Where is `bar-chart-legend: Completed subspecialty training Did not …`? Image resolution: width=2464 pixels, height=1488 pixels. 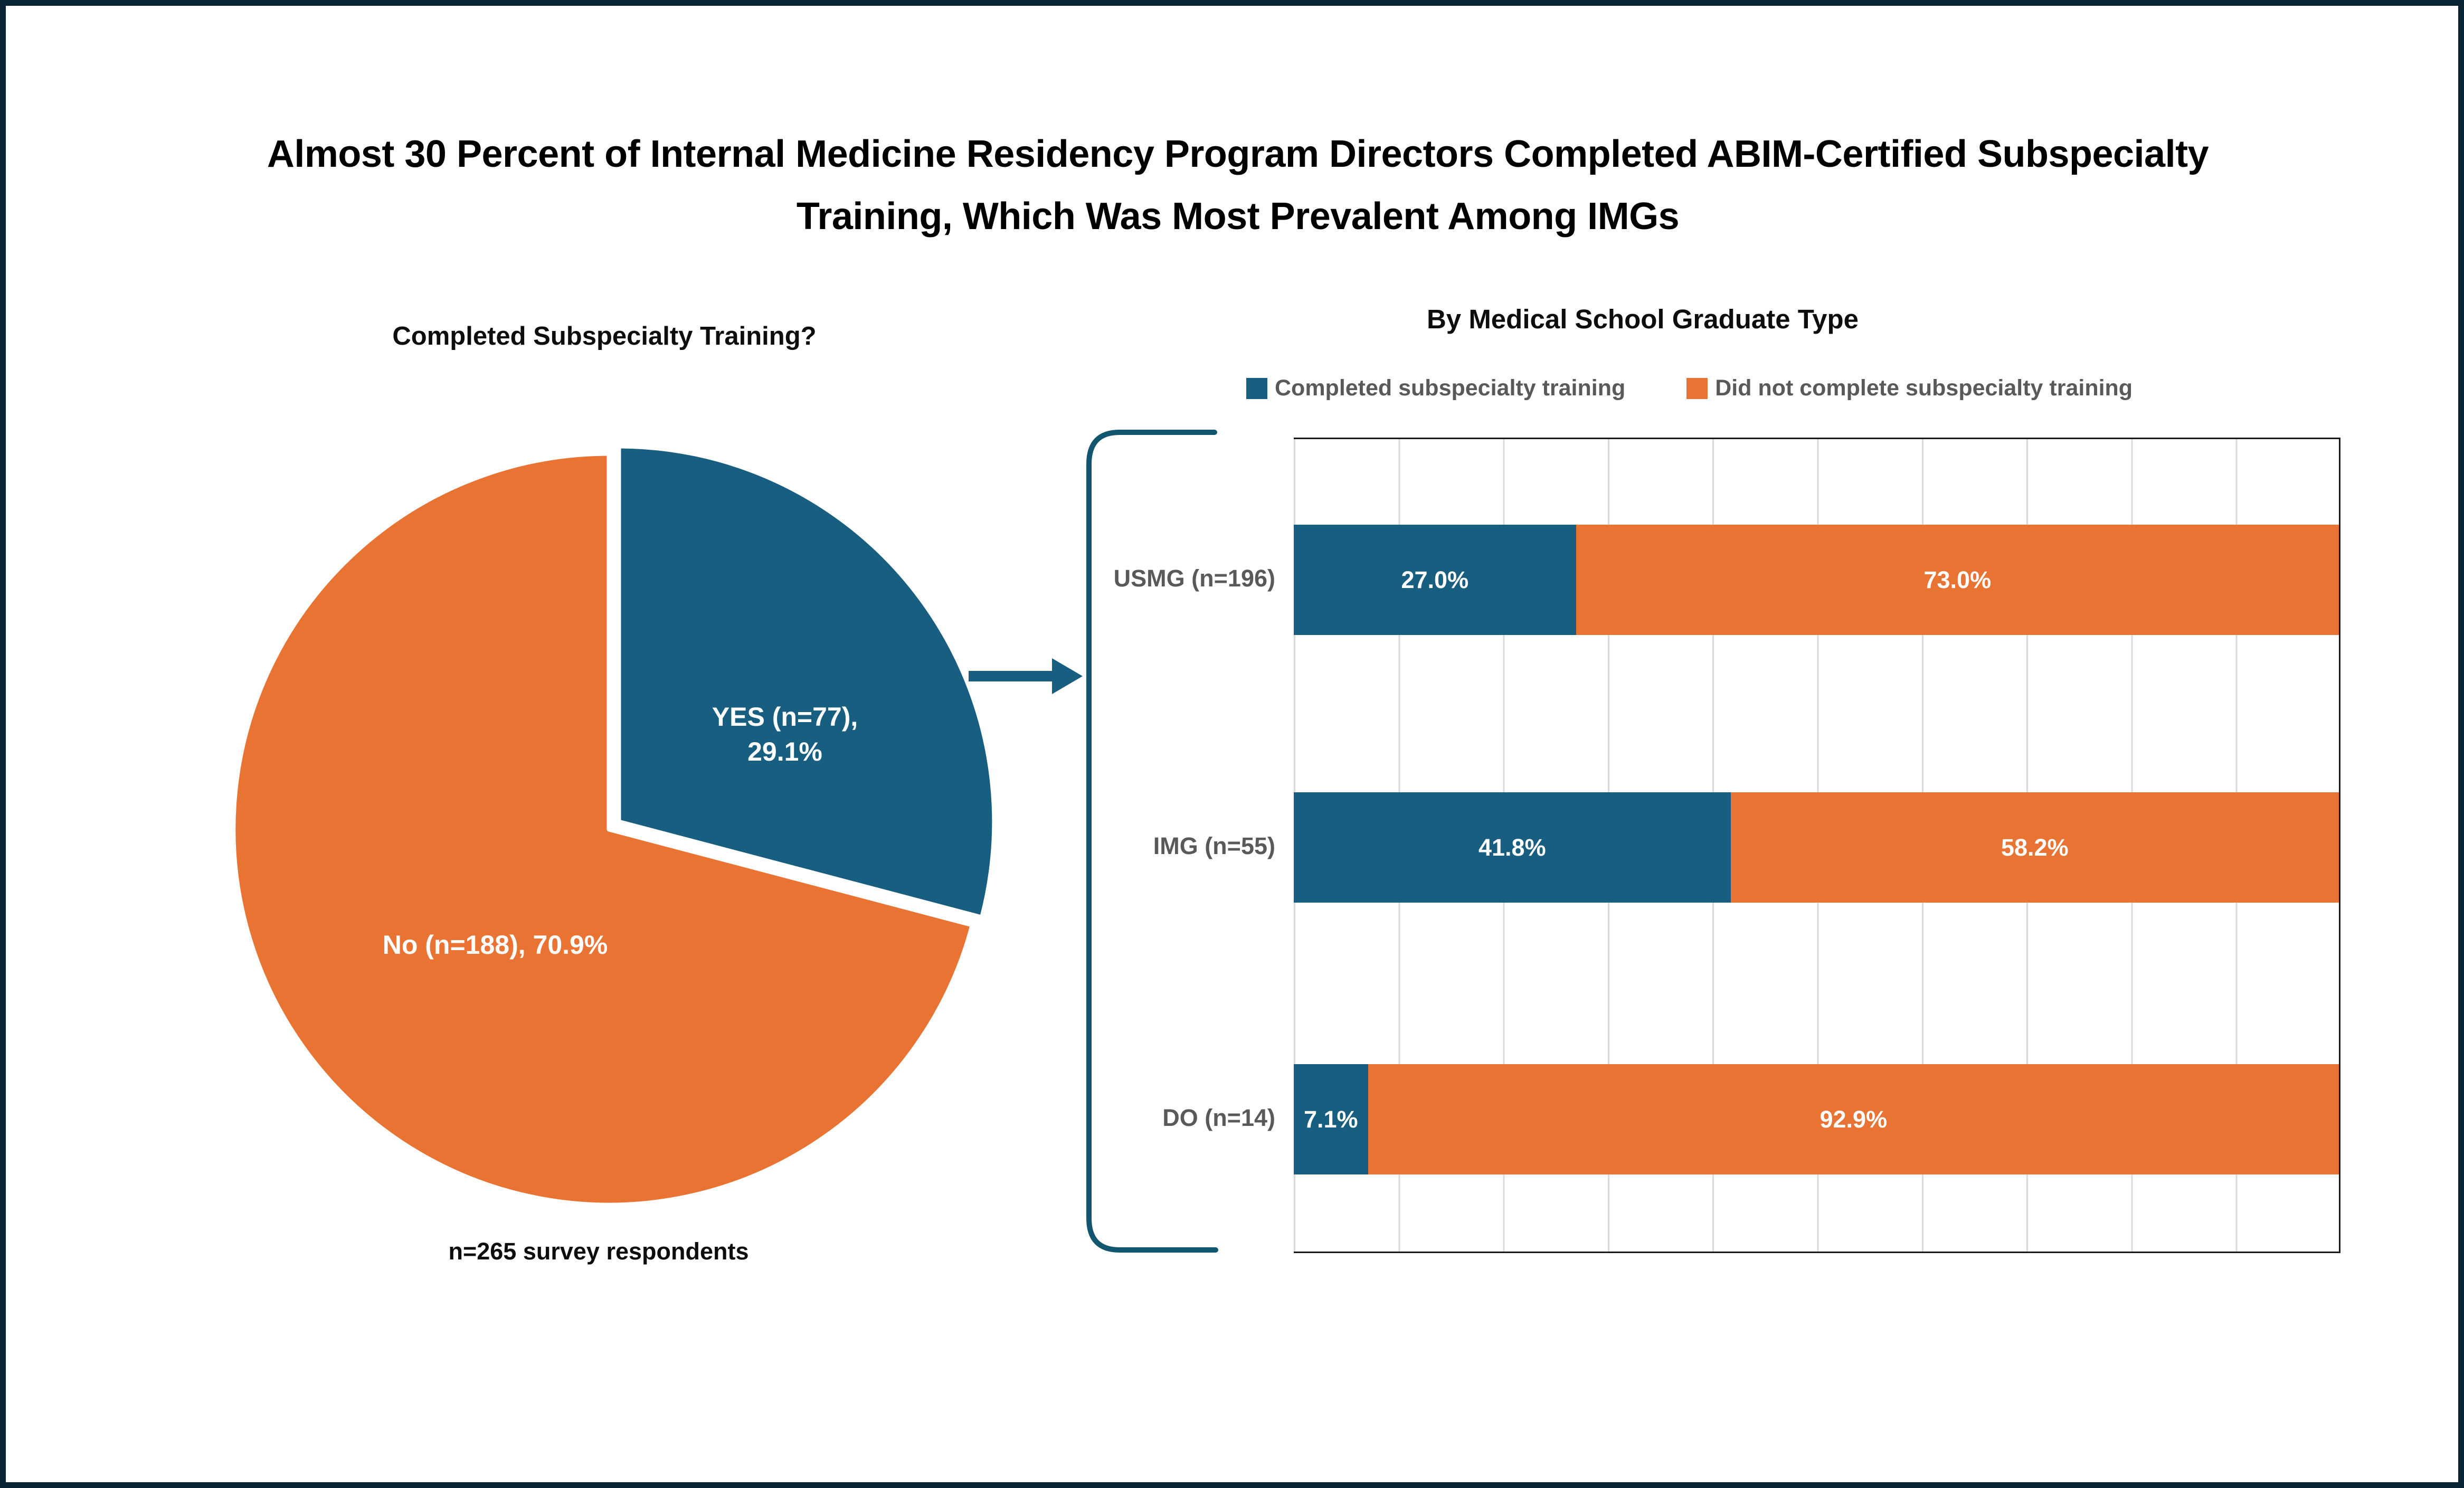
bar-chart-legend: Completed subspecialty training Did not … is located at coordinates (1689, 388).